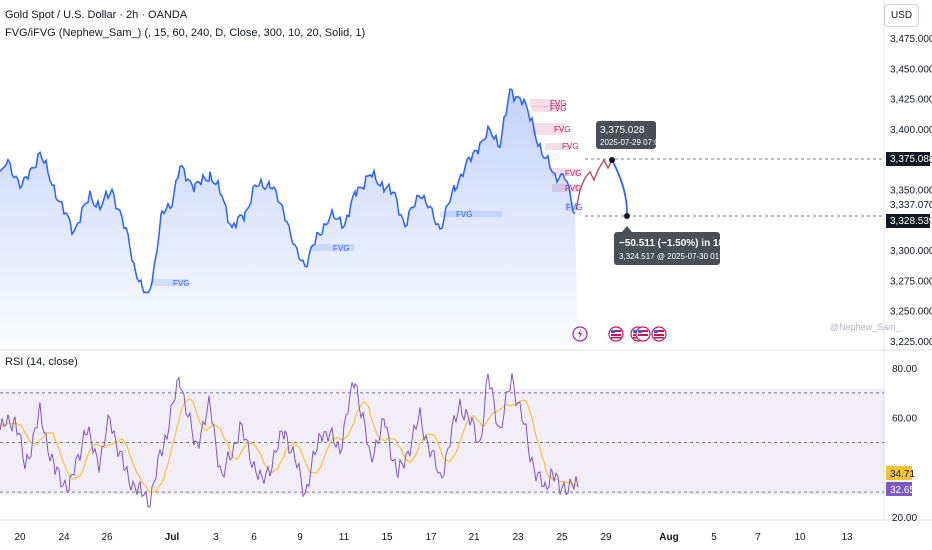  What do you see at coordinates (96, 15) in the screenshot?
I see `chart-title: Gold Spot / U.S. Dollar · 2h · OANDA` at bounding box center [96, 15].